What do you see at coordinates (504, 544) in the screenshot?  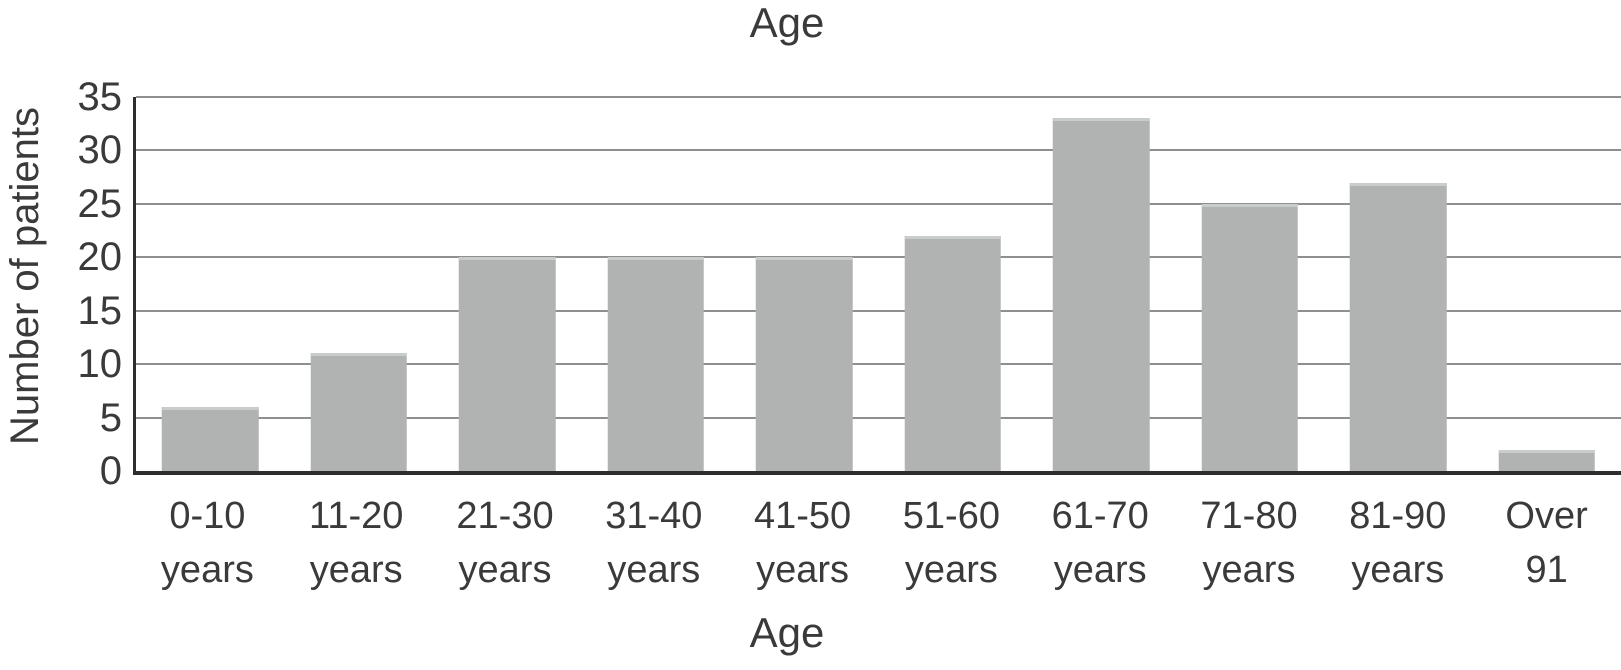 I see `x-tick-label-21-30-years: 21-30 years` at bounding box center [504, 544].